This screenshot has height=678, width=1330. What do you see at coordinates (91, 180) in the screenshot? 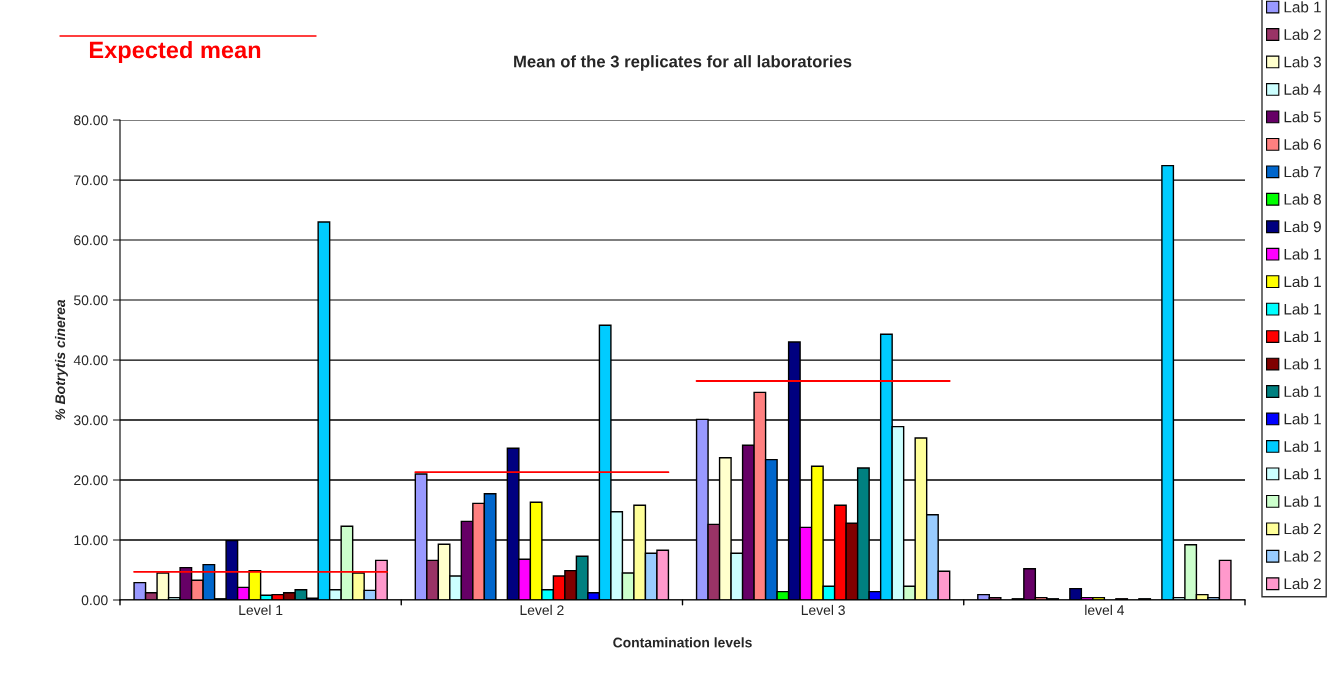
I see `y-tick-label: 70.00` at bounding box center [91, 180].